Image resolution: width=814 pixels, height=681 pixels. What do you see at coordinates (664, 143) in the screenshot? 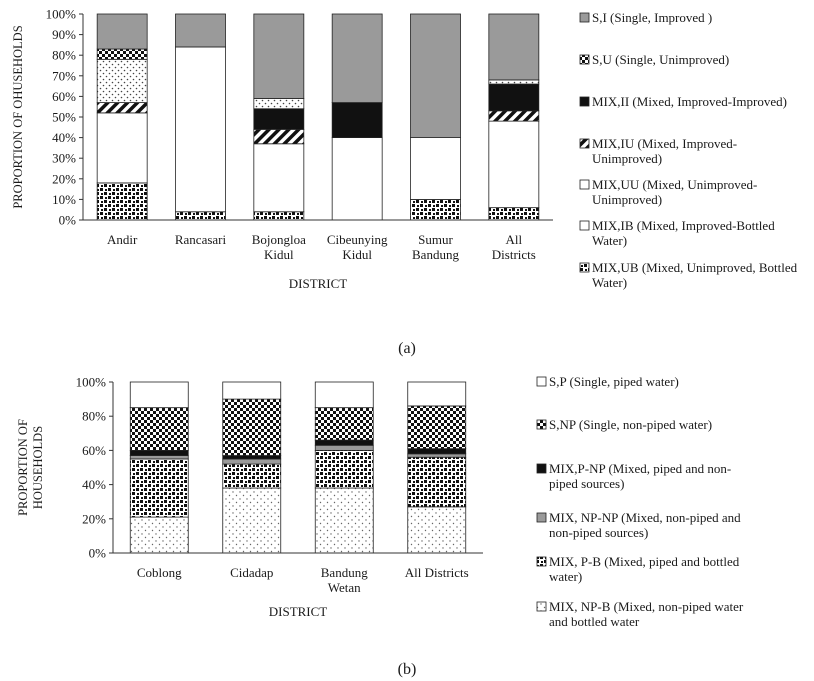
I see `legend-label: MIX,IU (Mixed, Improved-` at bounding box center [664, 143].